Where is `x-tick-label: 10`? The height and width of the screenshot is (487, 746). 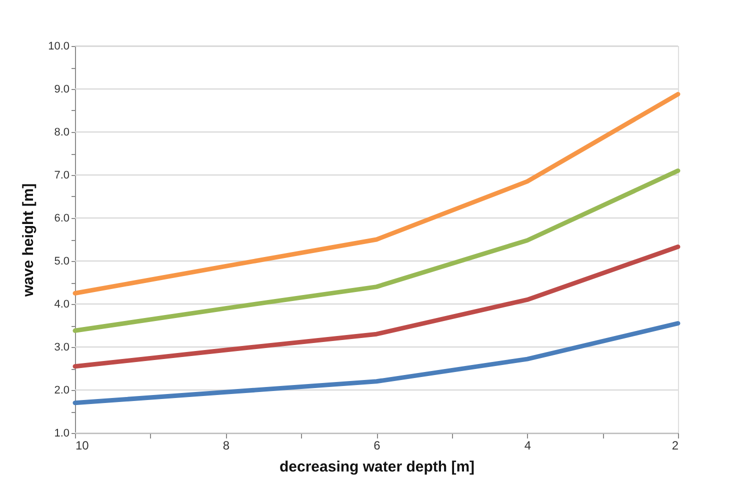
x-tick-label: 10 is located at coordinates (83, 445).